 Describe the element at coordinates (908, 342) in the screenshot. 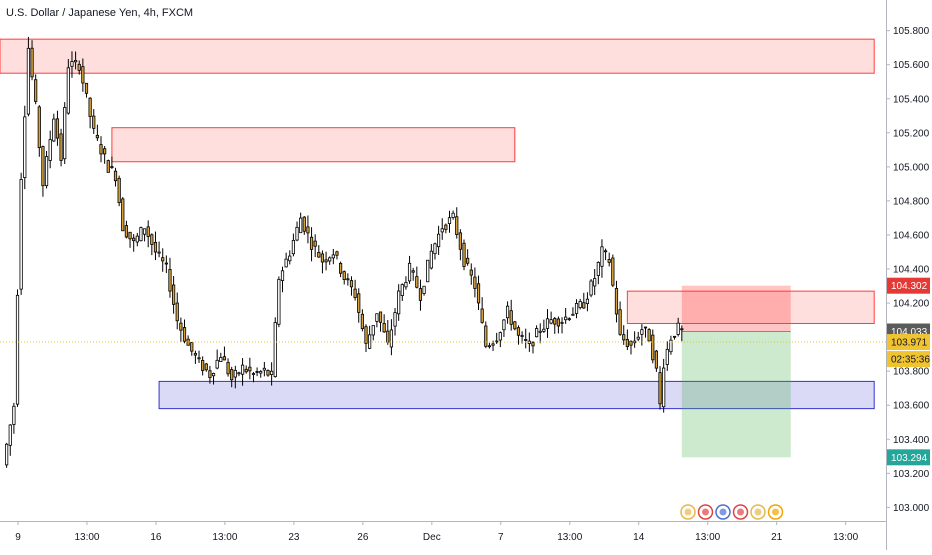

I see `ma-price-tag: 103.971` at that location.